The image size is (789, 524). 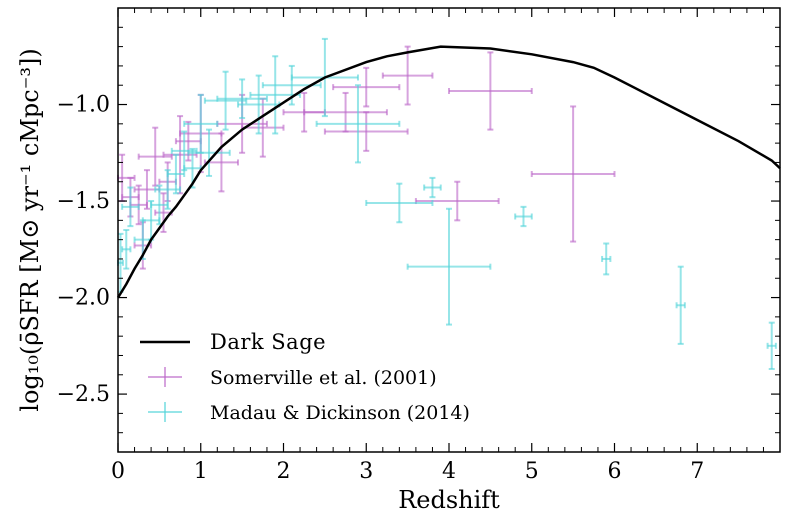 I want to click on y-axis-label: log₁₀(ρ̄SFR [M⊙ yr⁻¹ cMpc⁻³]), so click(x=30, y=229).